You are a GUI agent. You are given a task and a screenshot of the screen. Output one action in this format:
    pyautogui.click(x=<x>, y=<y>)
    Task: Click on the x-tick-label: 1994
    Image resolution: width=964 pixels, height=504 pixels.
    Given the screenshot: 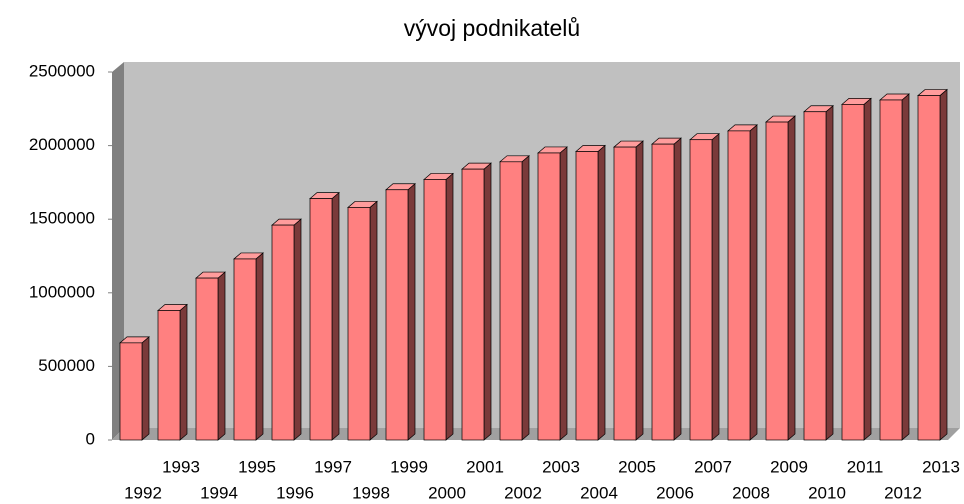 What is the action you would take?
    pyautogui.click(x=219, y=492)
    